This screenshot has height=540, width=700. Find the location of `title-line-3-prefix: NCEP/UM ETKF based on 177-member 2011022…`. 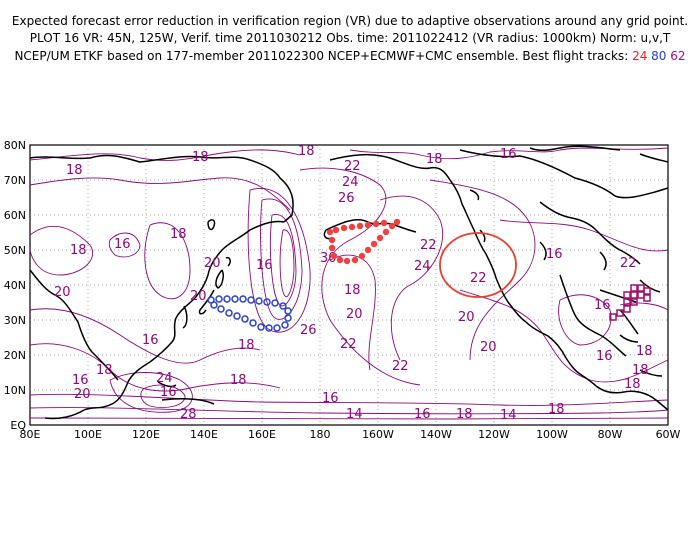

title-line-3-prefix: NCEP/UM ETKF based on 177-member 2011022… is located at coordinates (321, 56).